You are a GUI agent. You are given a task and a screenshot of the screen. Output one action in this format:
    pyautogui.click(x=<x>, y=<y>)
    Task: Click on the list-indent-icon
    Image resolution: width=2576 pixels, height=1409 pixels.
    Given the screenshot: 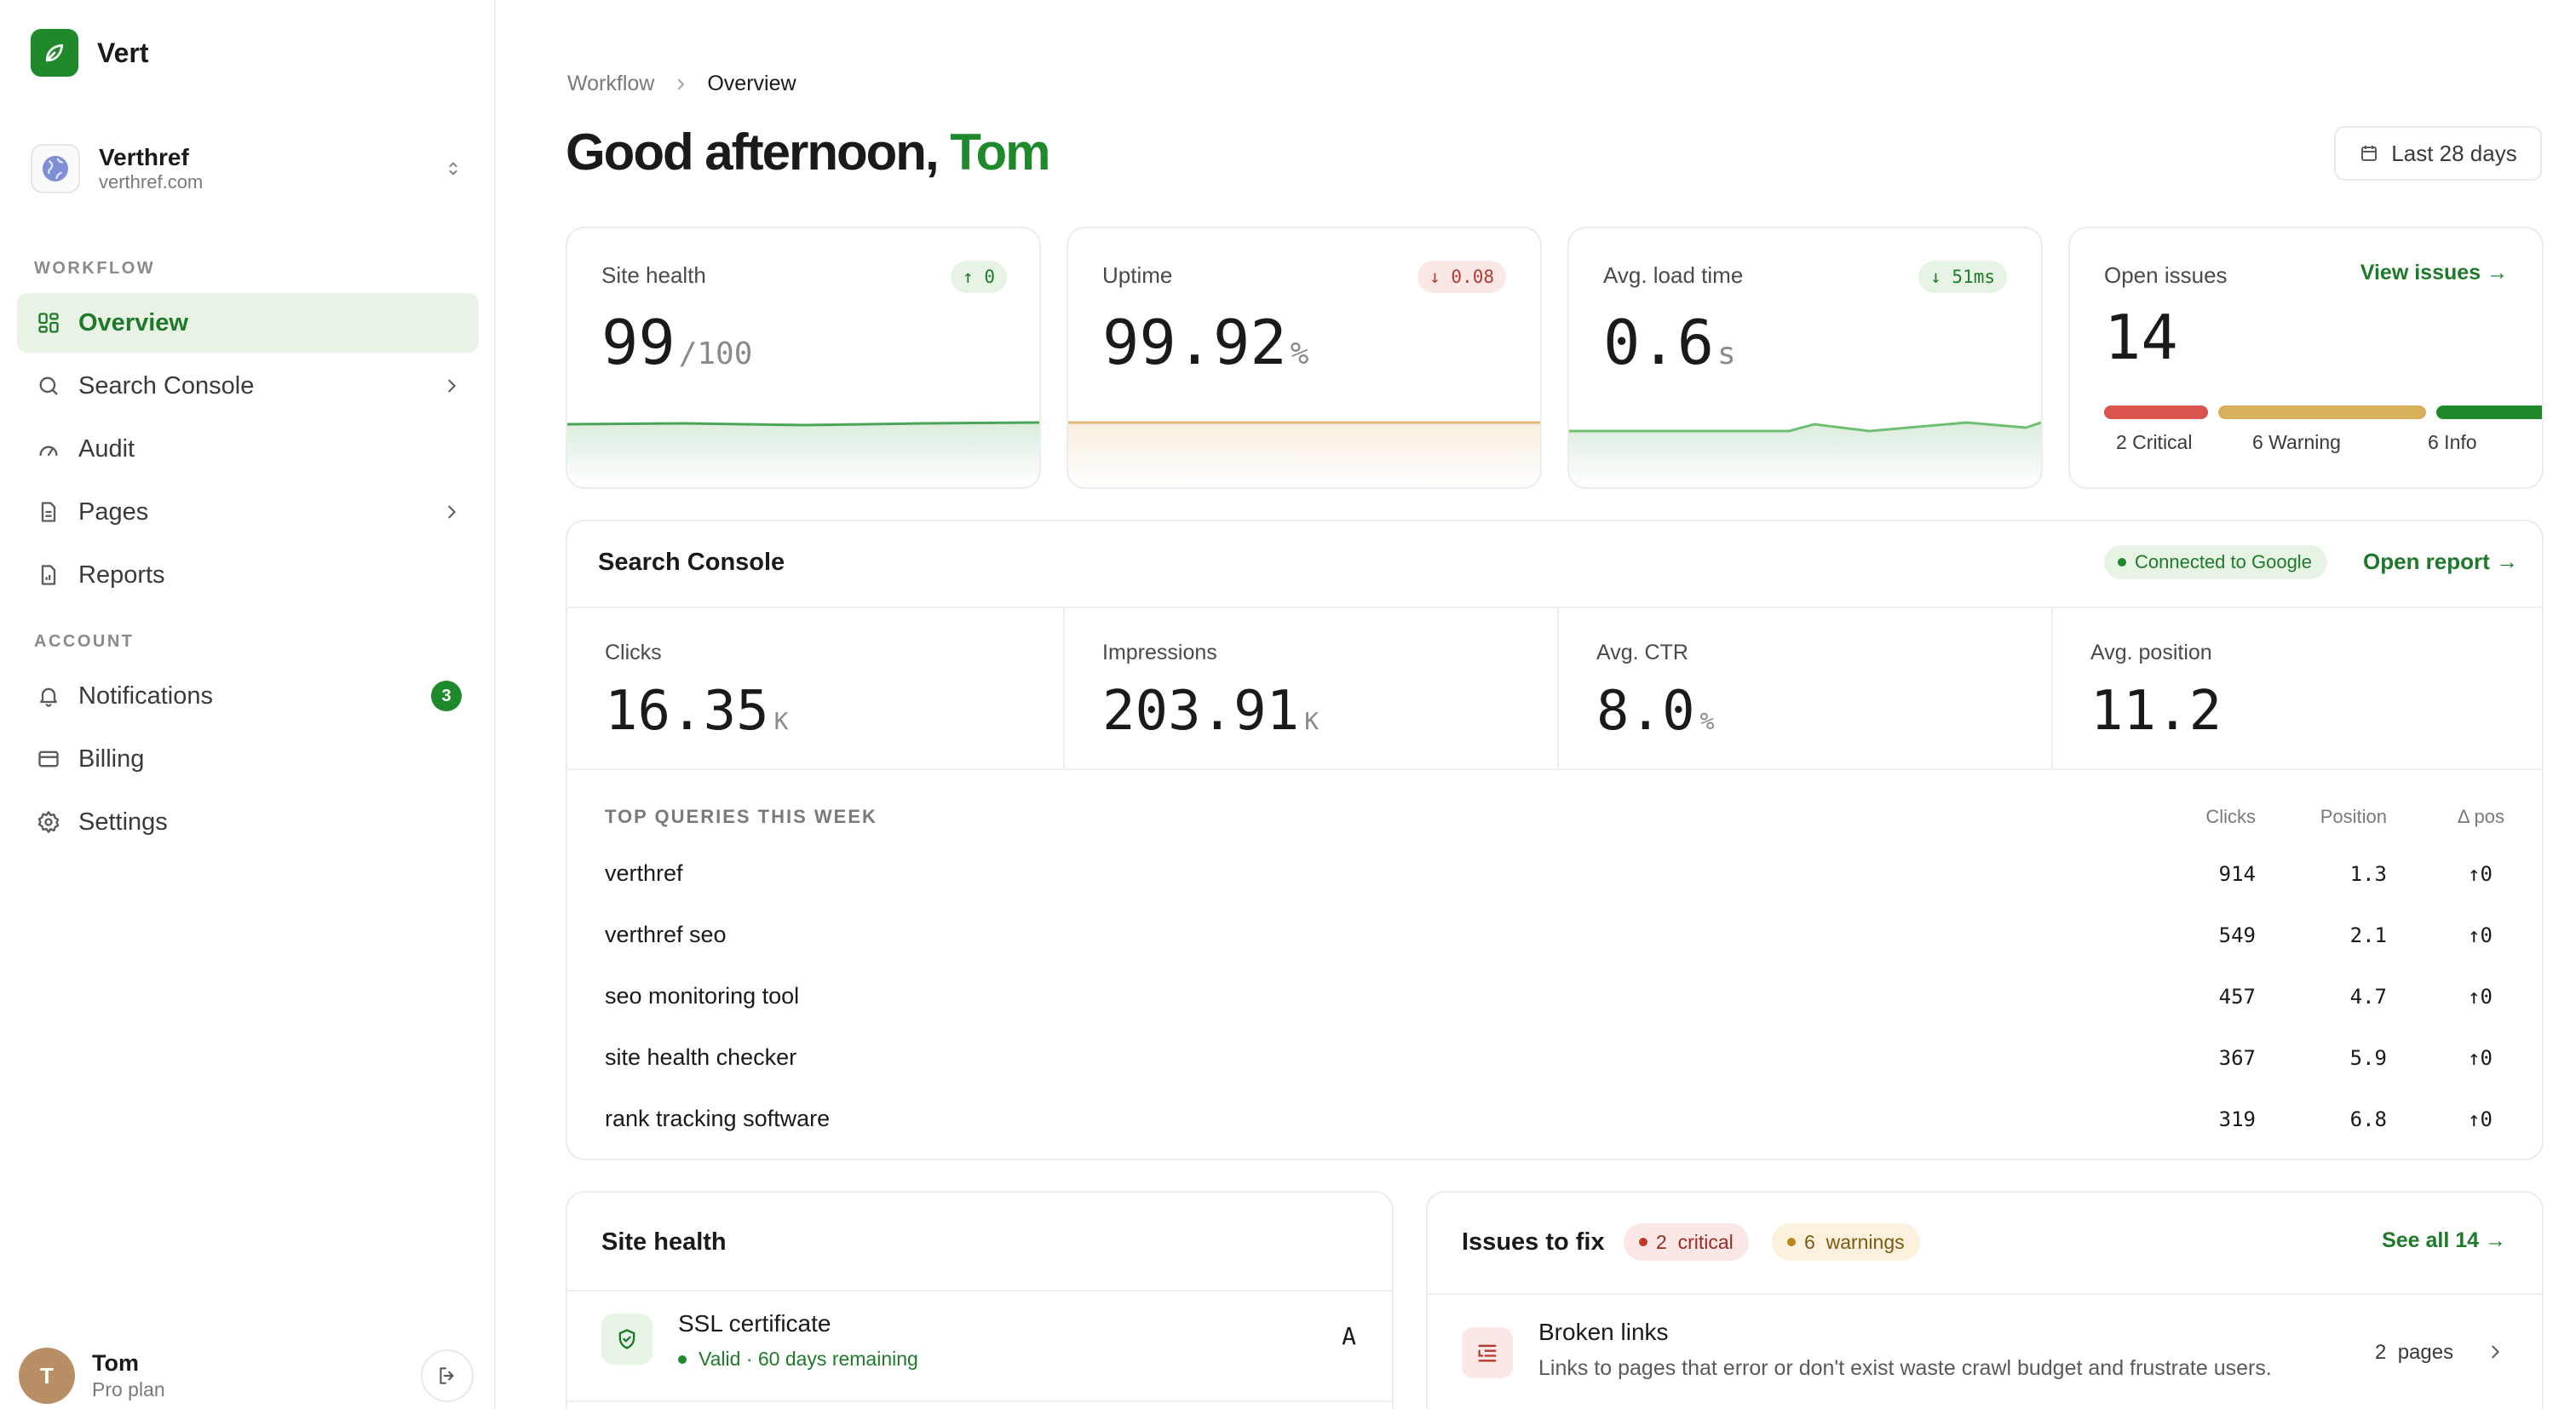 What is the action you would take?
    pyautogui.click(x=1488, y=1352)
    